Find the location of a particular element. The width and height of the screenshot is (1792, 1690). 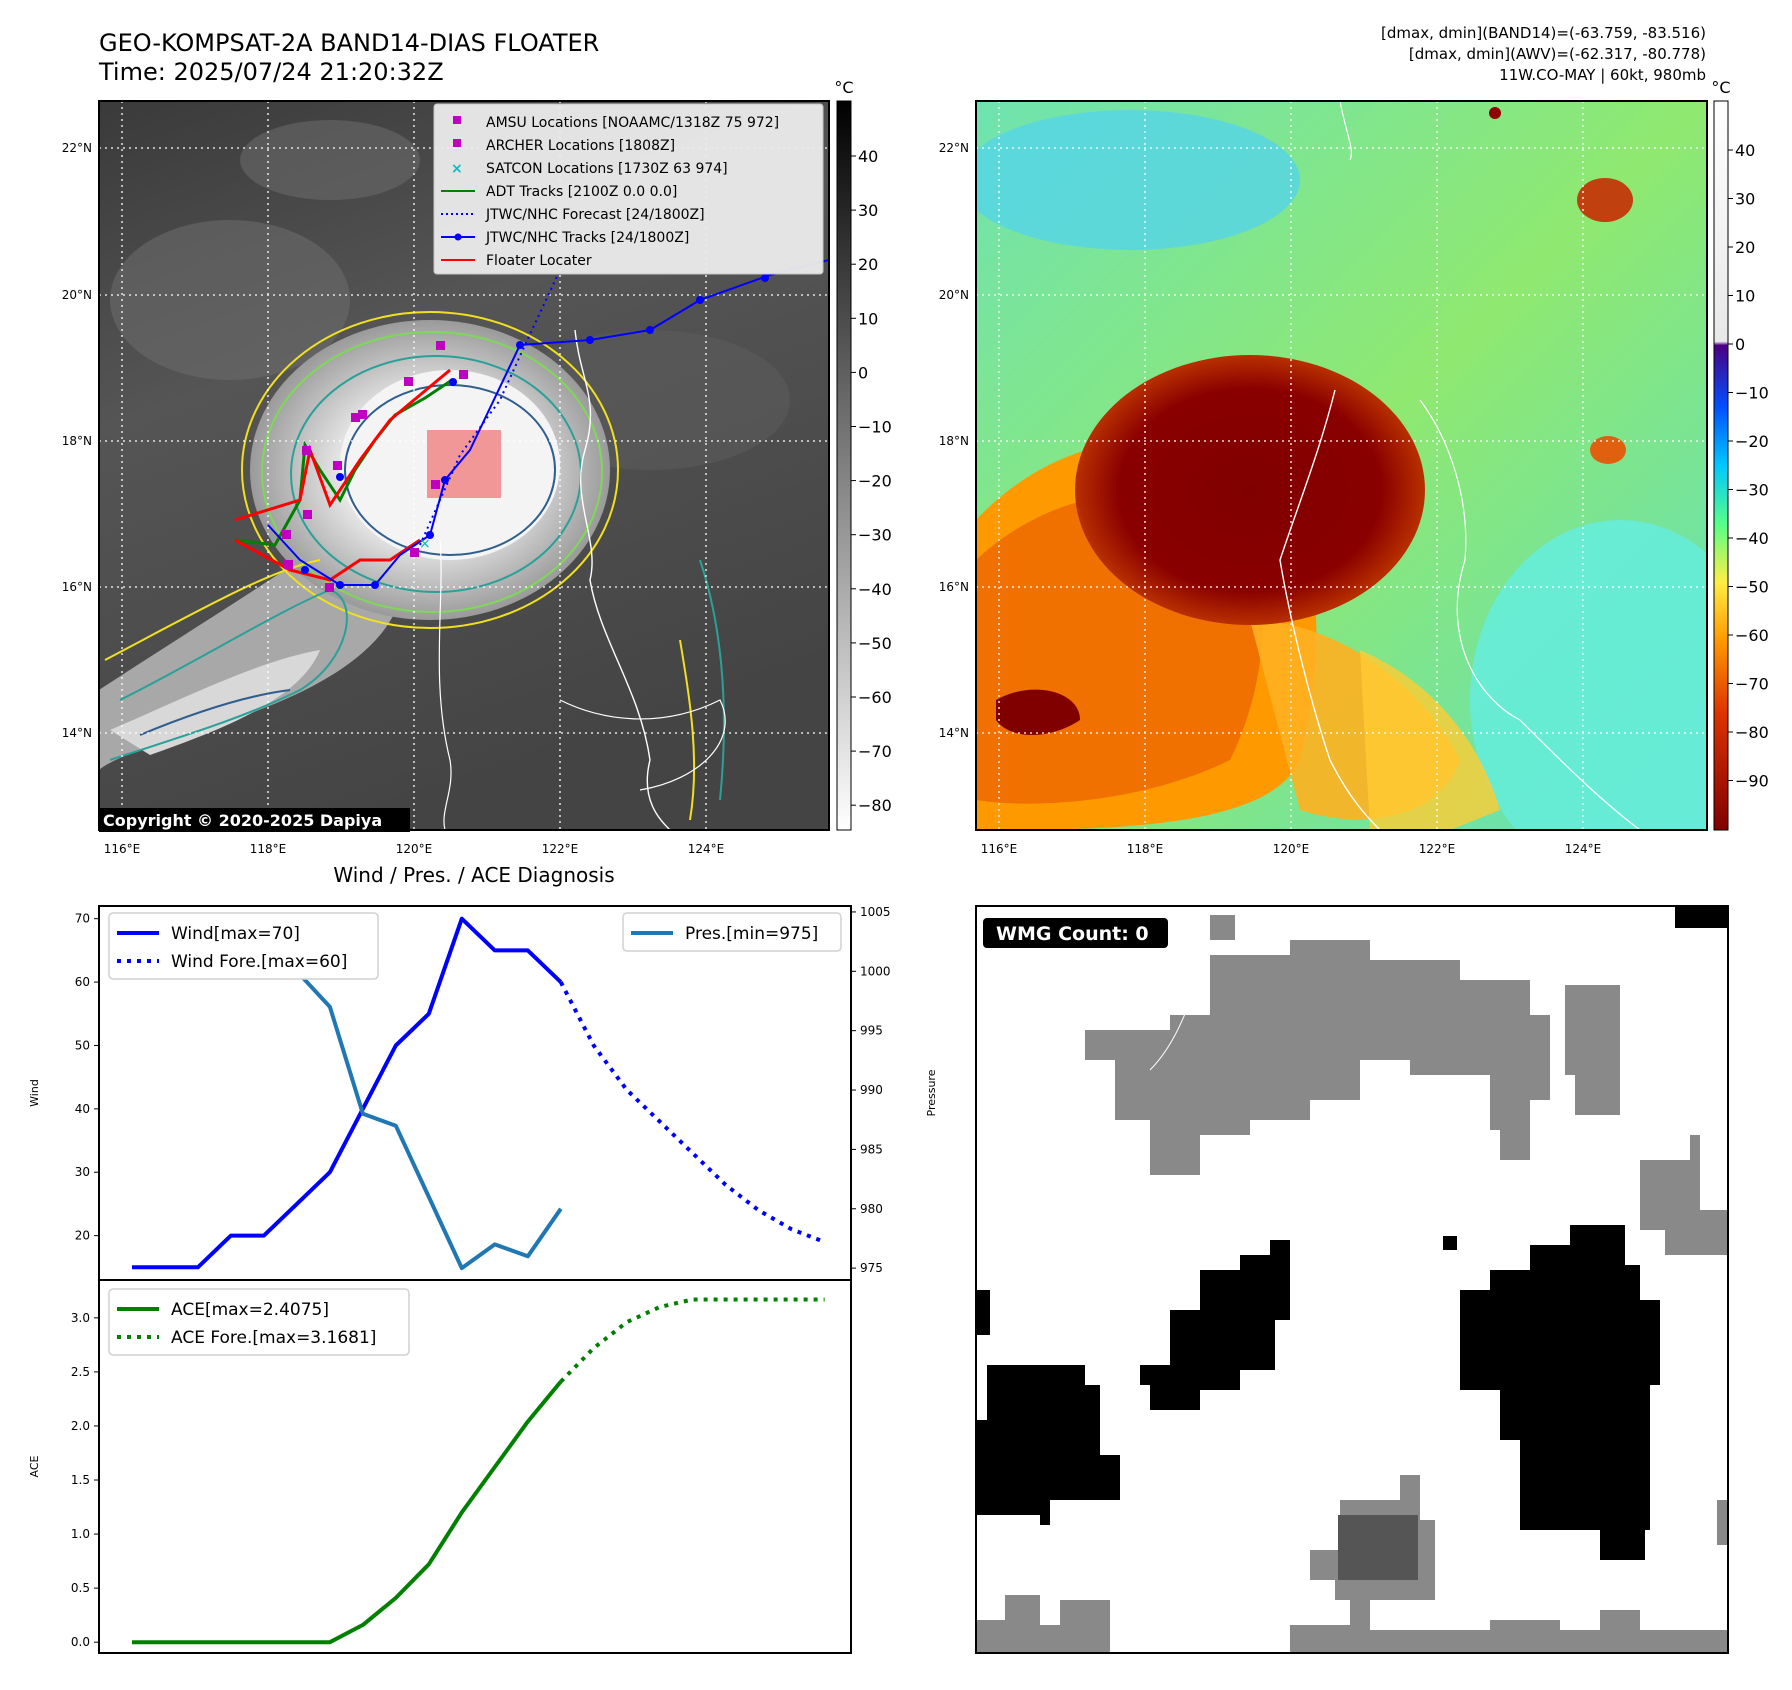

colorbar-awv-tick: 30 is located at coordinates (1745, 199).